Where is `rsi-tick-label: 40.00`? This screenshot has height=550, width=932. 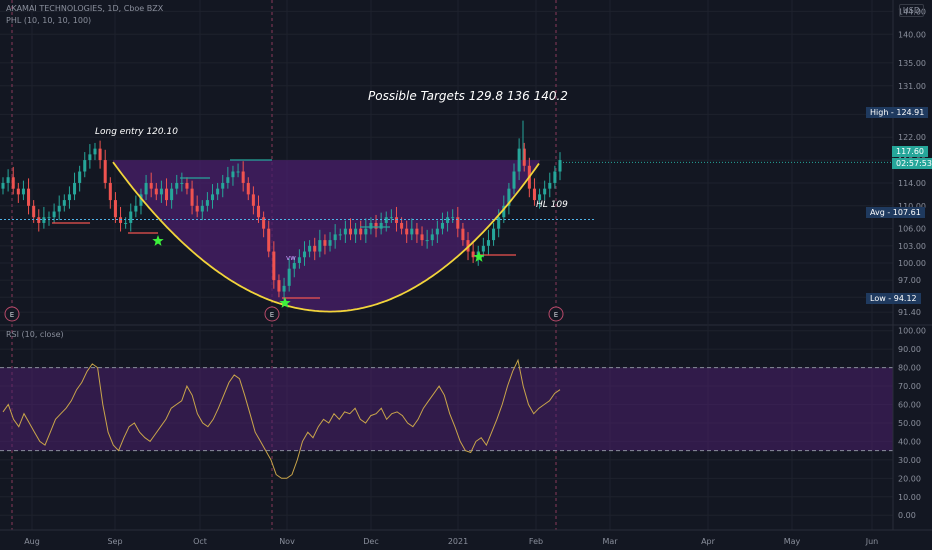 rsi-tick-label: 40.00 is located at coordinates (909, 441).